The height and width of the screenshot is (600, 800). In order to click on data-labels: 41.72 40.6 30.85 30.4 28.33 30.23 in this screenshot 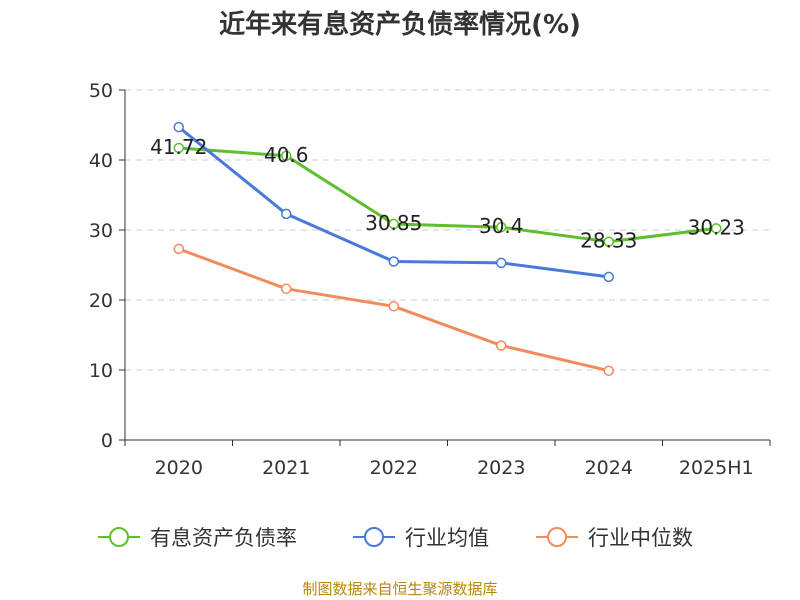, I will do `click(447, 194)`.